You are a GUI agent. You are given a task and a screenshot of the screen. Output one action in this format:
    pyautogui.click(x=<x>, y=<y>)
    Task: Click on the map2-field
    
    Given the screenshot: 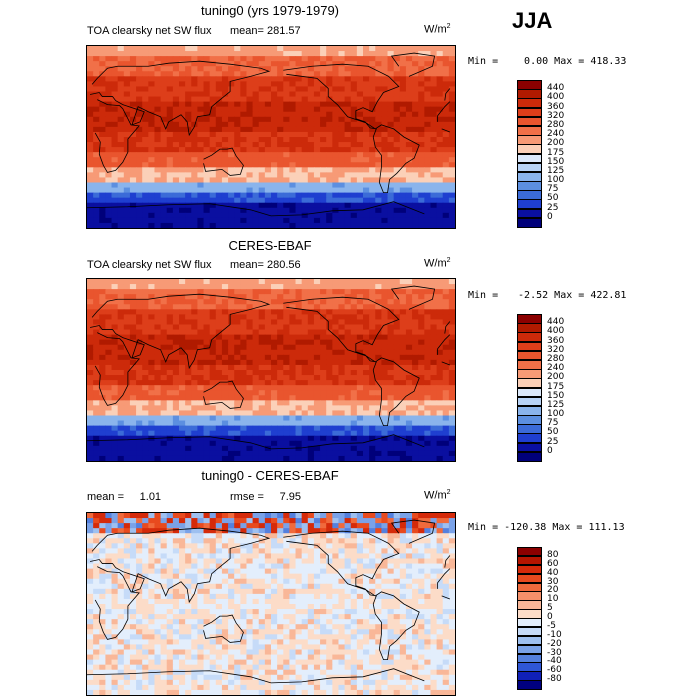 What is the action you would take?
    pyautogui.click(x=271, y=370)
    